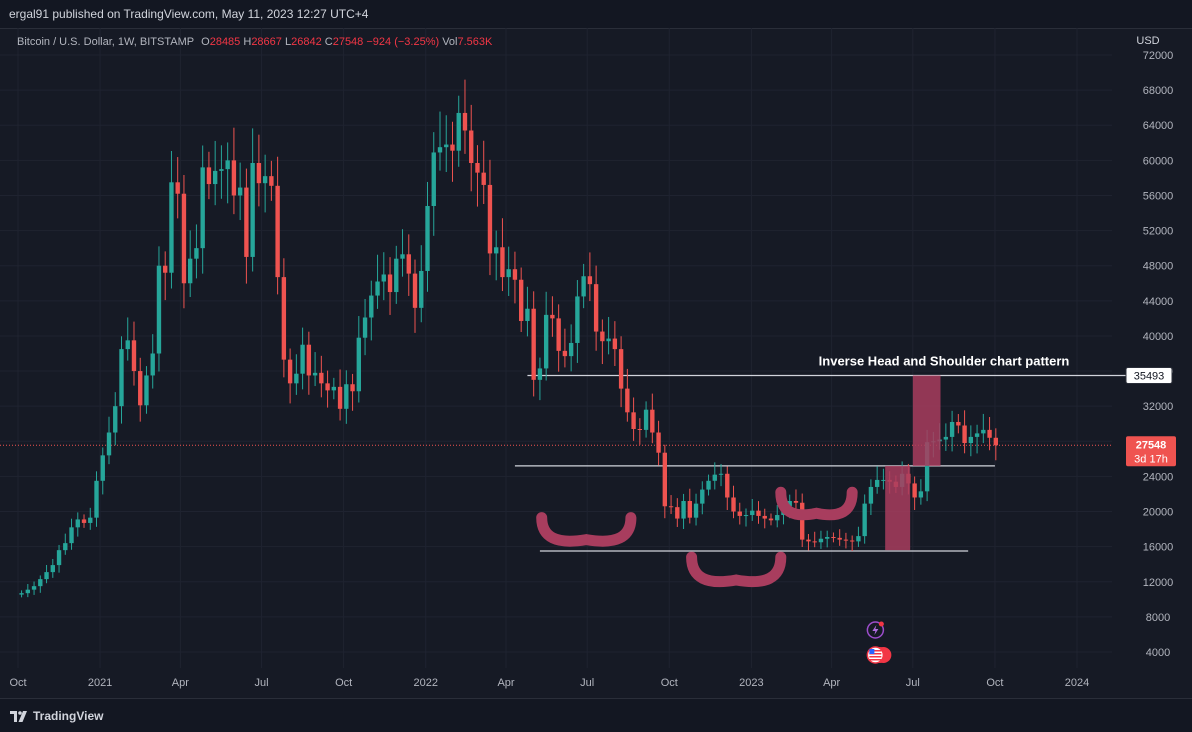  I want to click on tradingview-brand: TradingView, so click(56, 716).